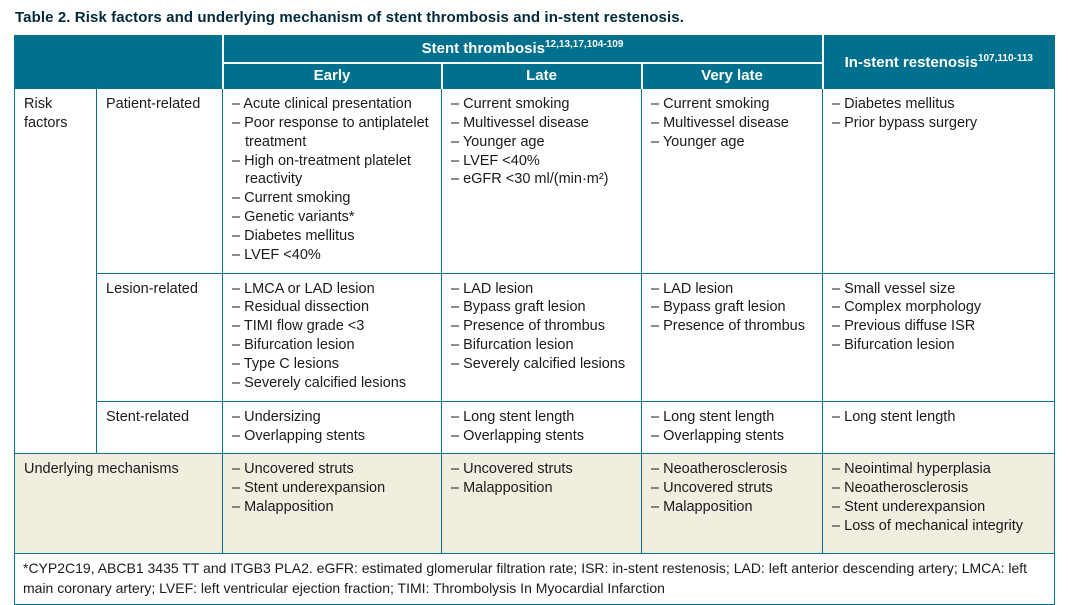  What do you see at coordinates (584, 45) in the screenshot?
I see `stent-thrombosis-refs: 12,13,17,104-109` at bounding box center [584, 45].